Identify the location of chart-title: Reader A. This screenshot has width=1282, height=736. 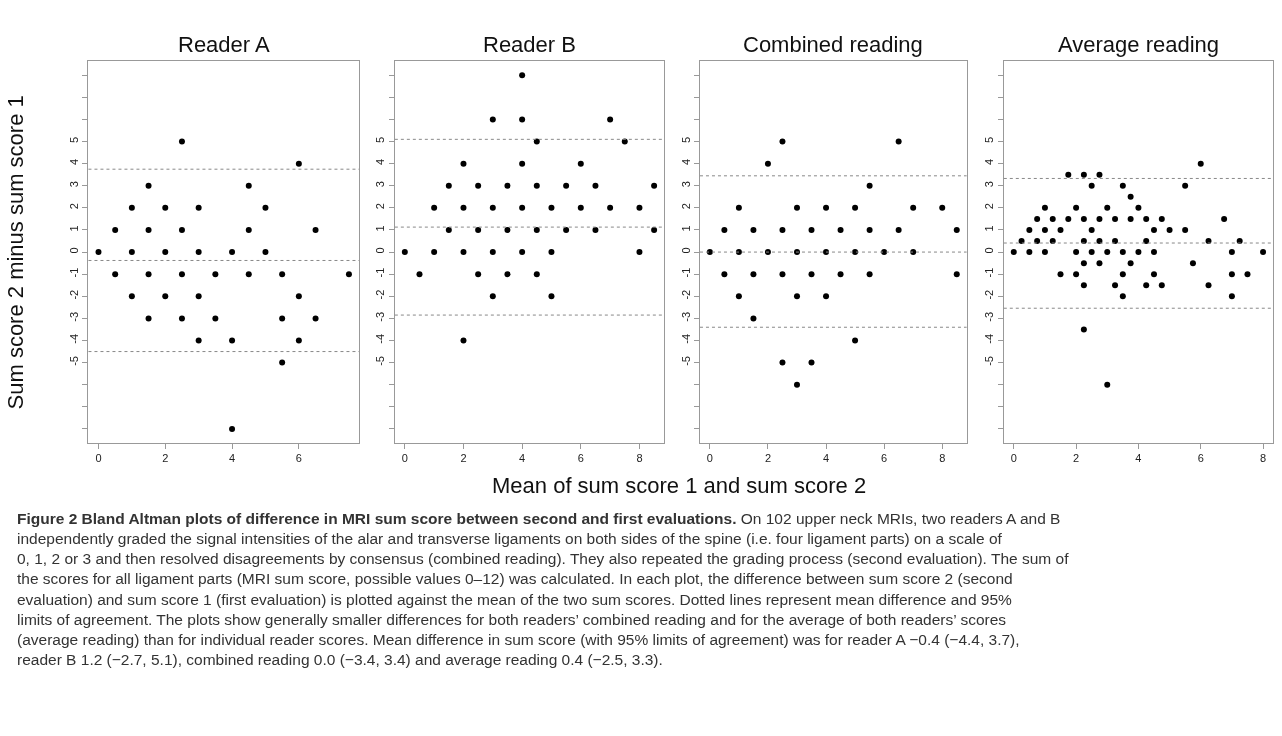
(224, 44).